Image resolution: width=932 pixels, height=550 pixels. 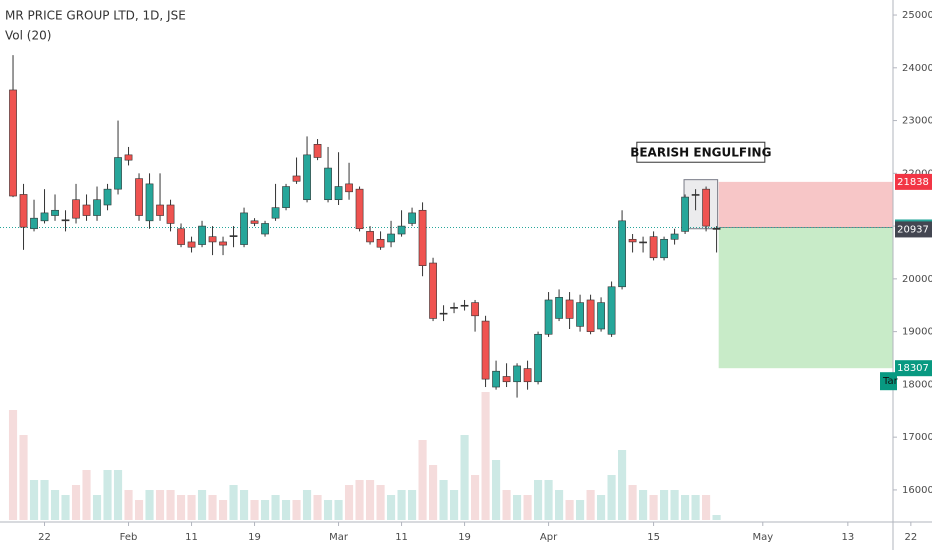 What do you see at coordinates (917, 15) in the screenshot?
I see `y-tick-label: 25000` at bounding box center [917, 15].